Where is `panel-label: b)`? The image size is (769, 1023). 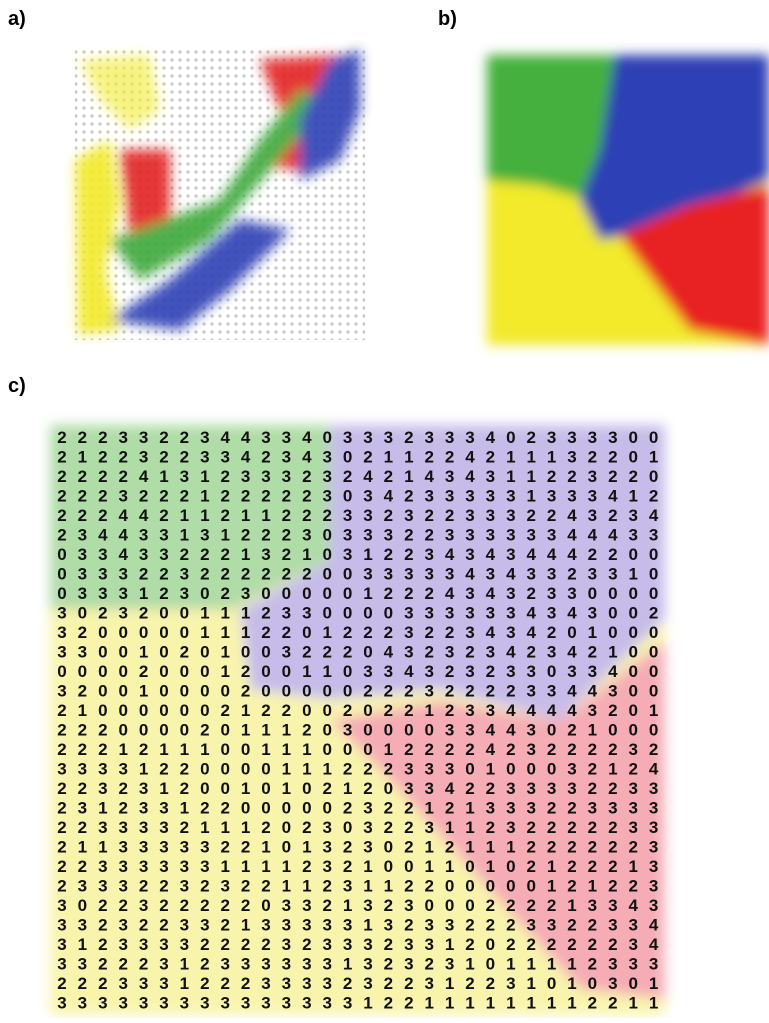
panel-label: b) is located at coordinates (447, 19).